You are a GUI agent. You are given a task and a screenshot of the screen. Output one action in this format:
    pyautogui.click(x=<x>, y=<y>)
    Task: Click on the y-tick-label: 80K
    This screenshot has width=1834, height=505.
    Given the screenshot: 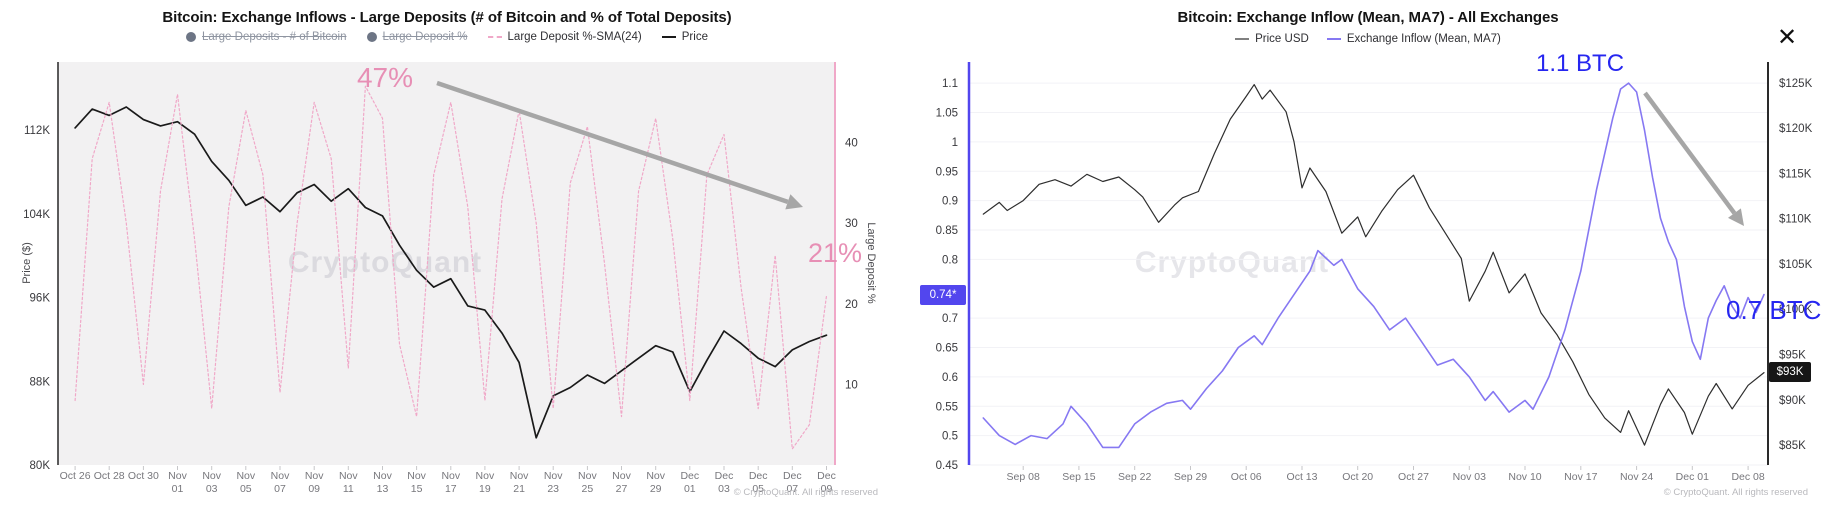 What is the action you would take?
    pyautogui.click(x=40, y=466)
    